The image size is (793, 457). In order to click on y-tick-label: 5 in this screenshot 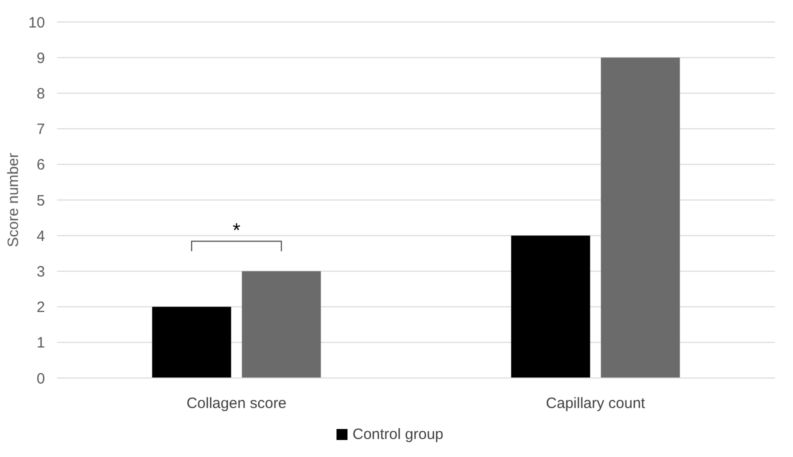, I will do `click(40, 201)`.